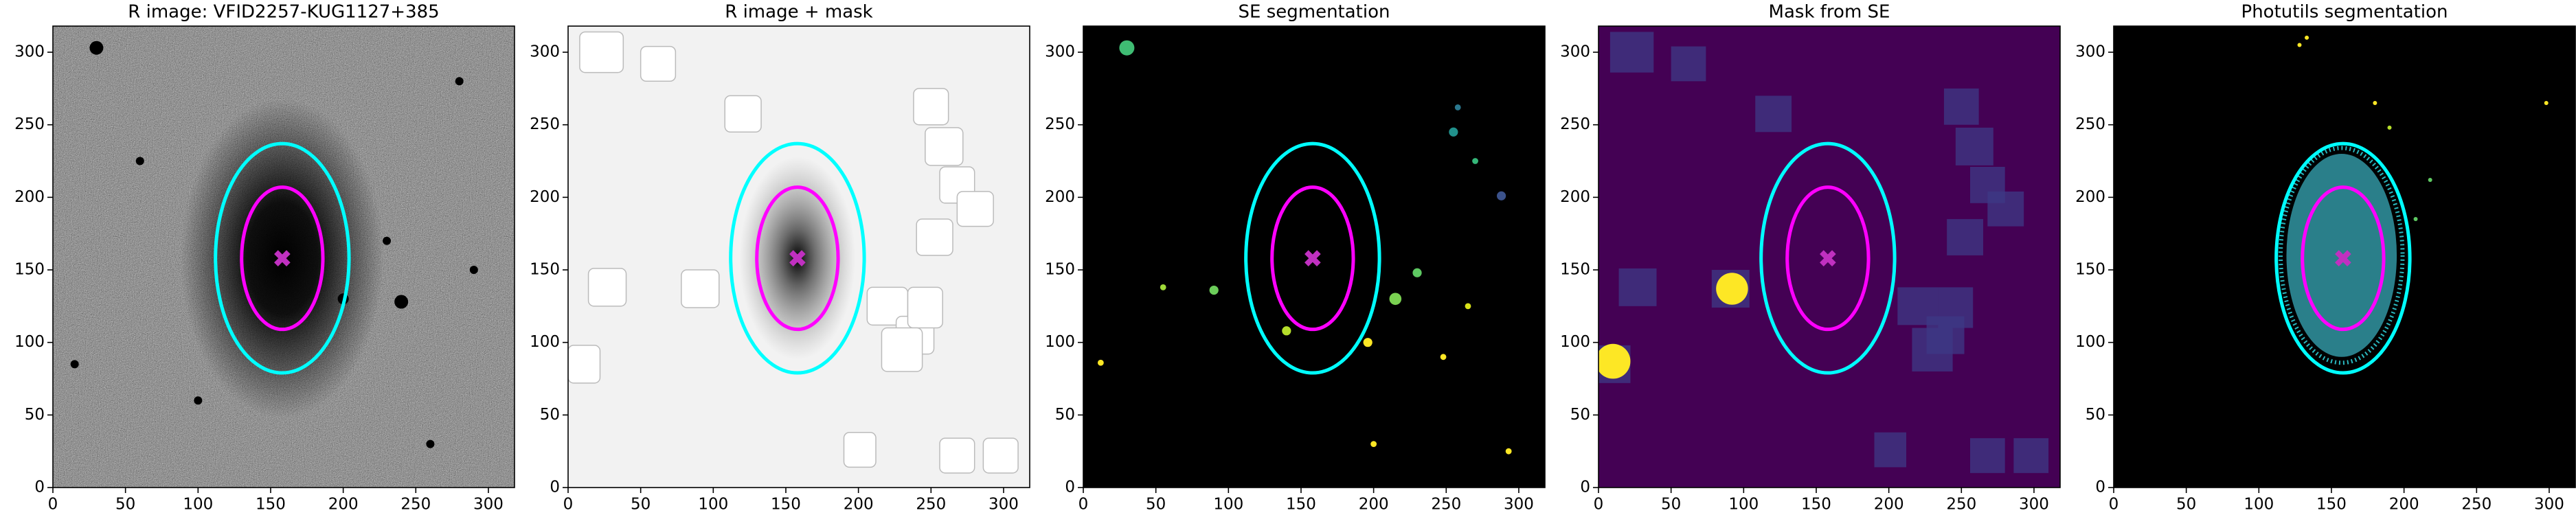 Image resolution: width=2576 pixels, height=515 pixels. Describe the element at coordinates (799, 12) in the screenshot. I see `panel-title: R image + mask` at that location.